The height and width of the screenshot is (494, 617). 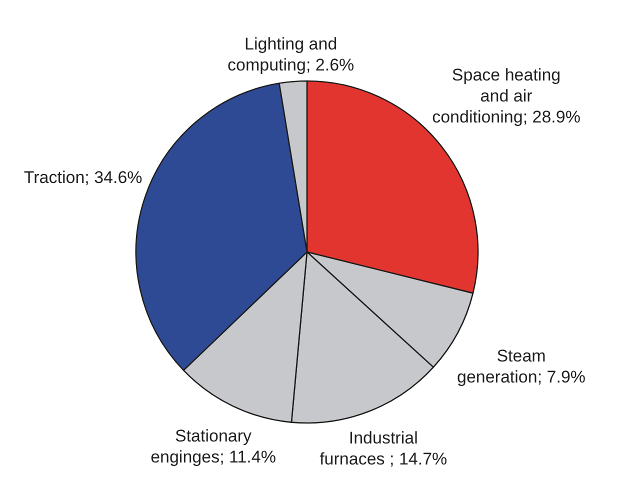 I want to click on slice-label: Space heating and air conditioning; 28.9%, so click(x=506, y=96).